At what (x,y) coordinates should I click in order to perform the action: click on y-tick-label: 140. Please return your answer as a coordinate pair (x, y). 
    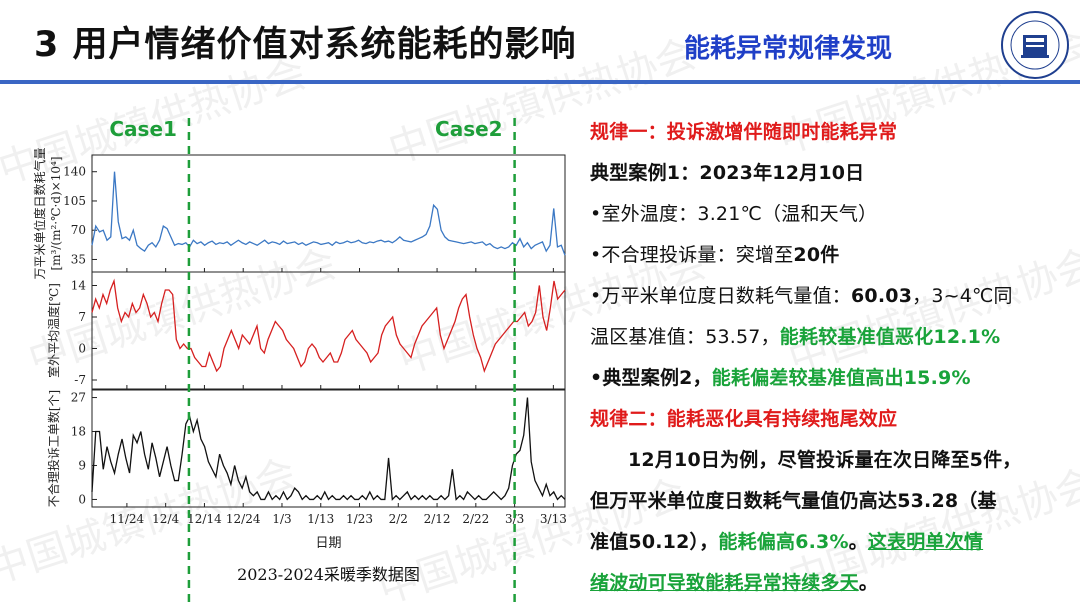
    Looking at the image, I should click on (74, 172).